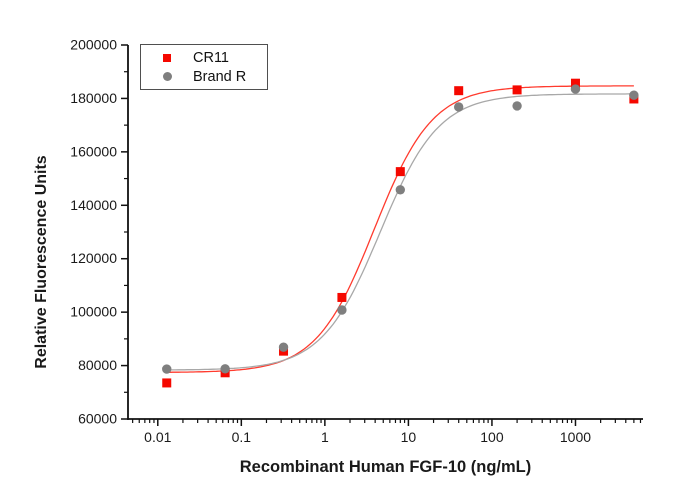 The width and height of the screenshot is (680, 502). Describe the element at coordinates (97, 365) in the screenshot. I see `y-tick-label: 80000` at that location.